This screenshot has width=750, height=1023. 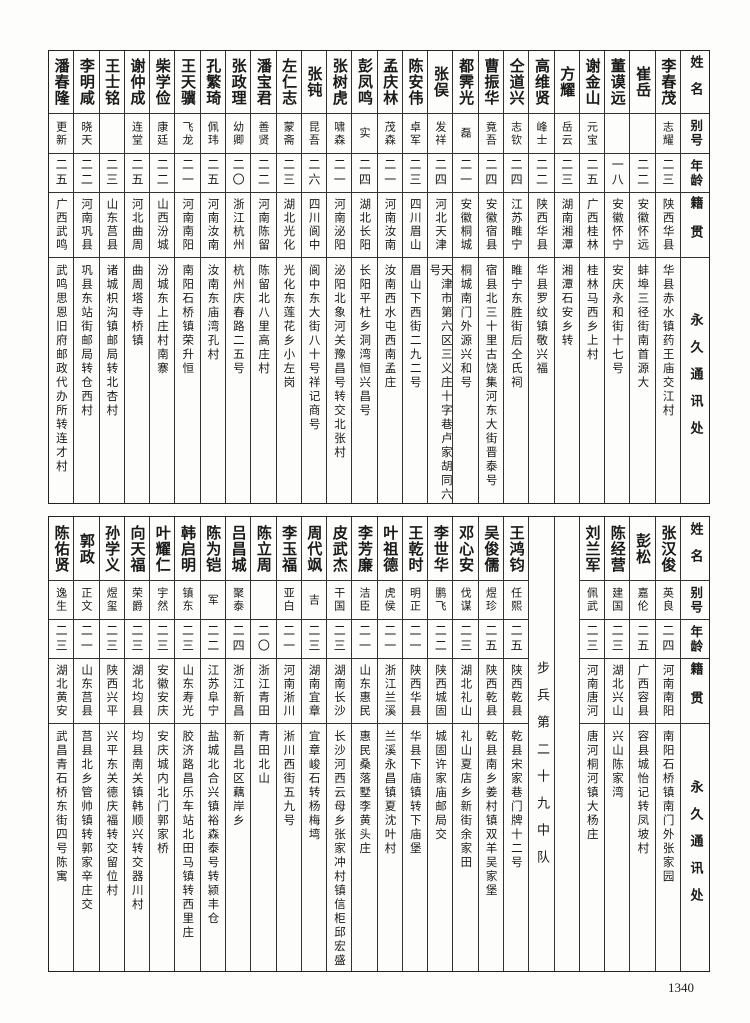 I want to click on name-cell: 陈经营, so click(x=617, y=549).